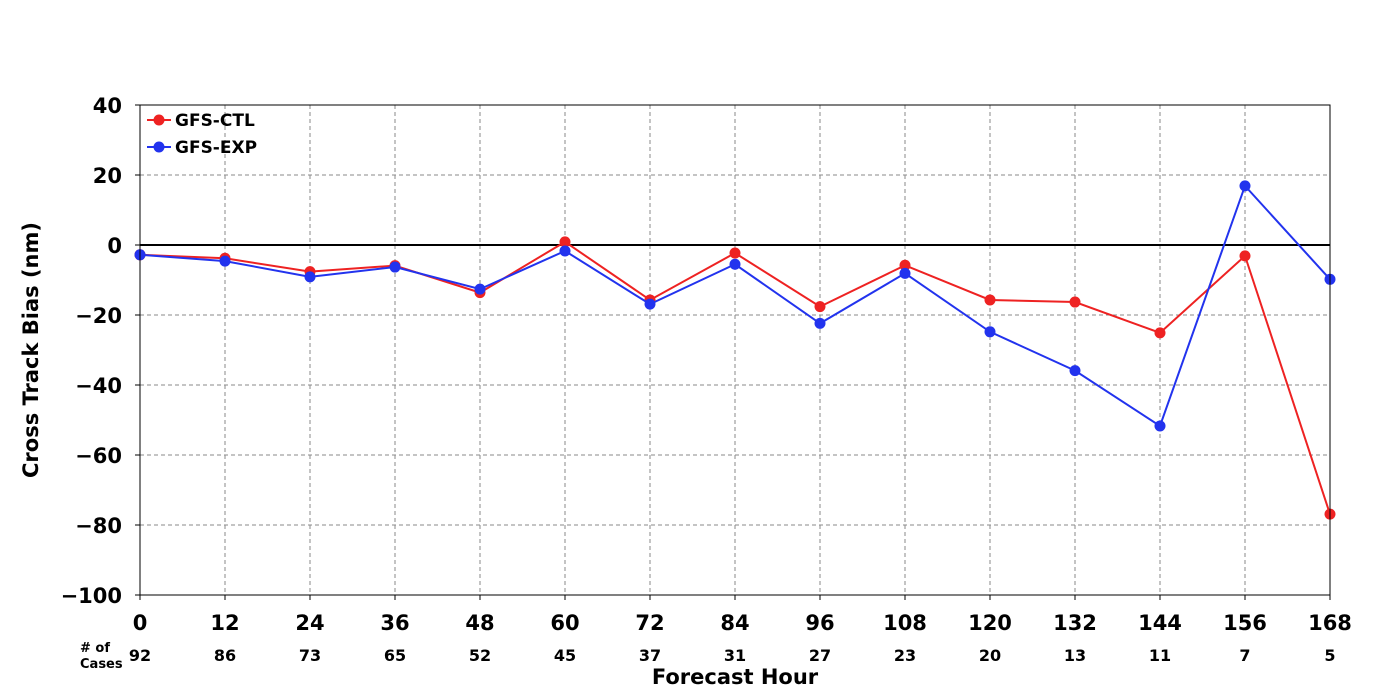  What do you see at coordinates (735, 655) in the screenshot?
I see `cases-value-84: 31` at bounding box center [735, 655].